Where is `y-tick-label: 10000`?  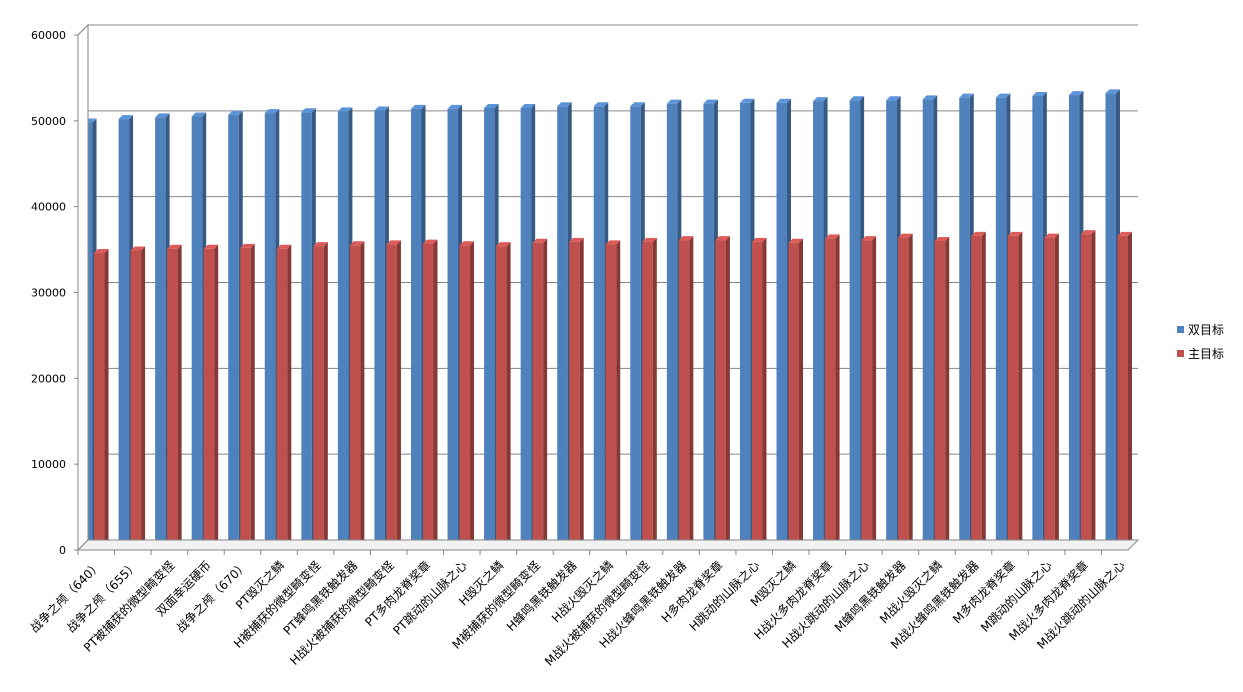
y-tick-label: 10000 is located at coordinates (48, 464).